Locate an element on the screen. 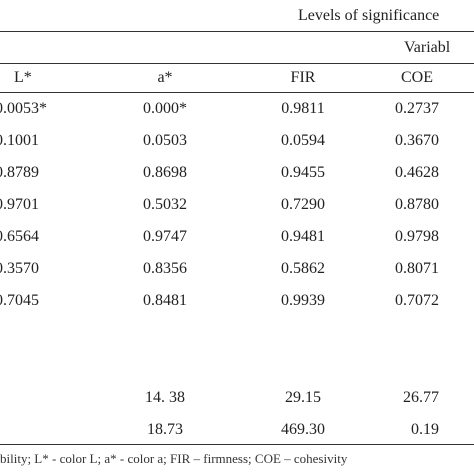  cell-fir: 0.9481 is located at coordinates (303, 236).